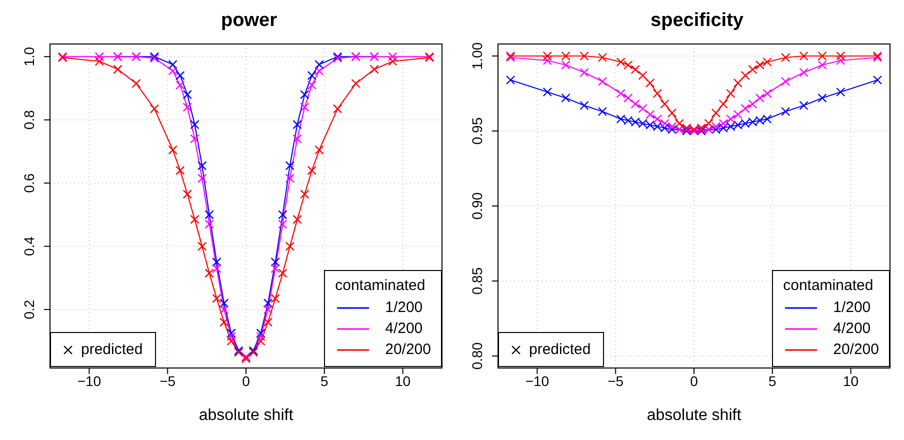 Image resolution: width=904 pixels, height=440 pixels. I want to click on legend-title: contaminated, so click(828, 285).